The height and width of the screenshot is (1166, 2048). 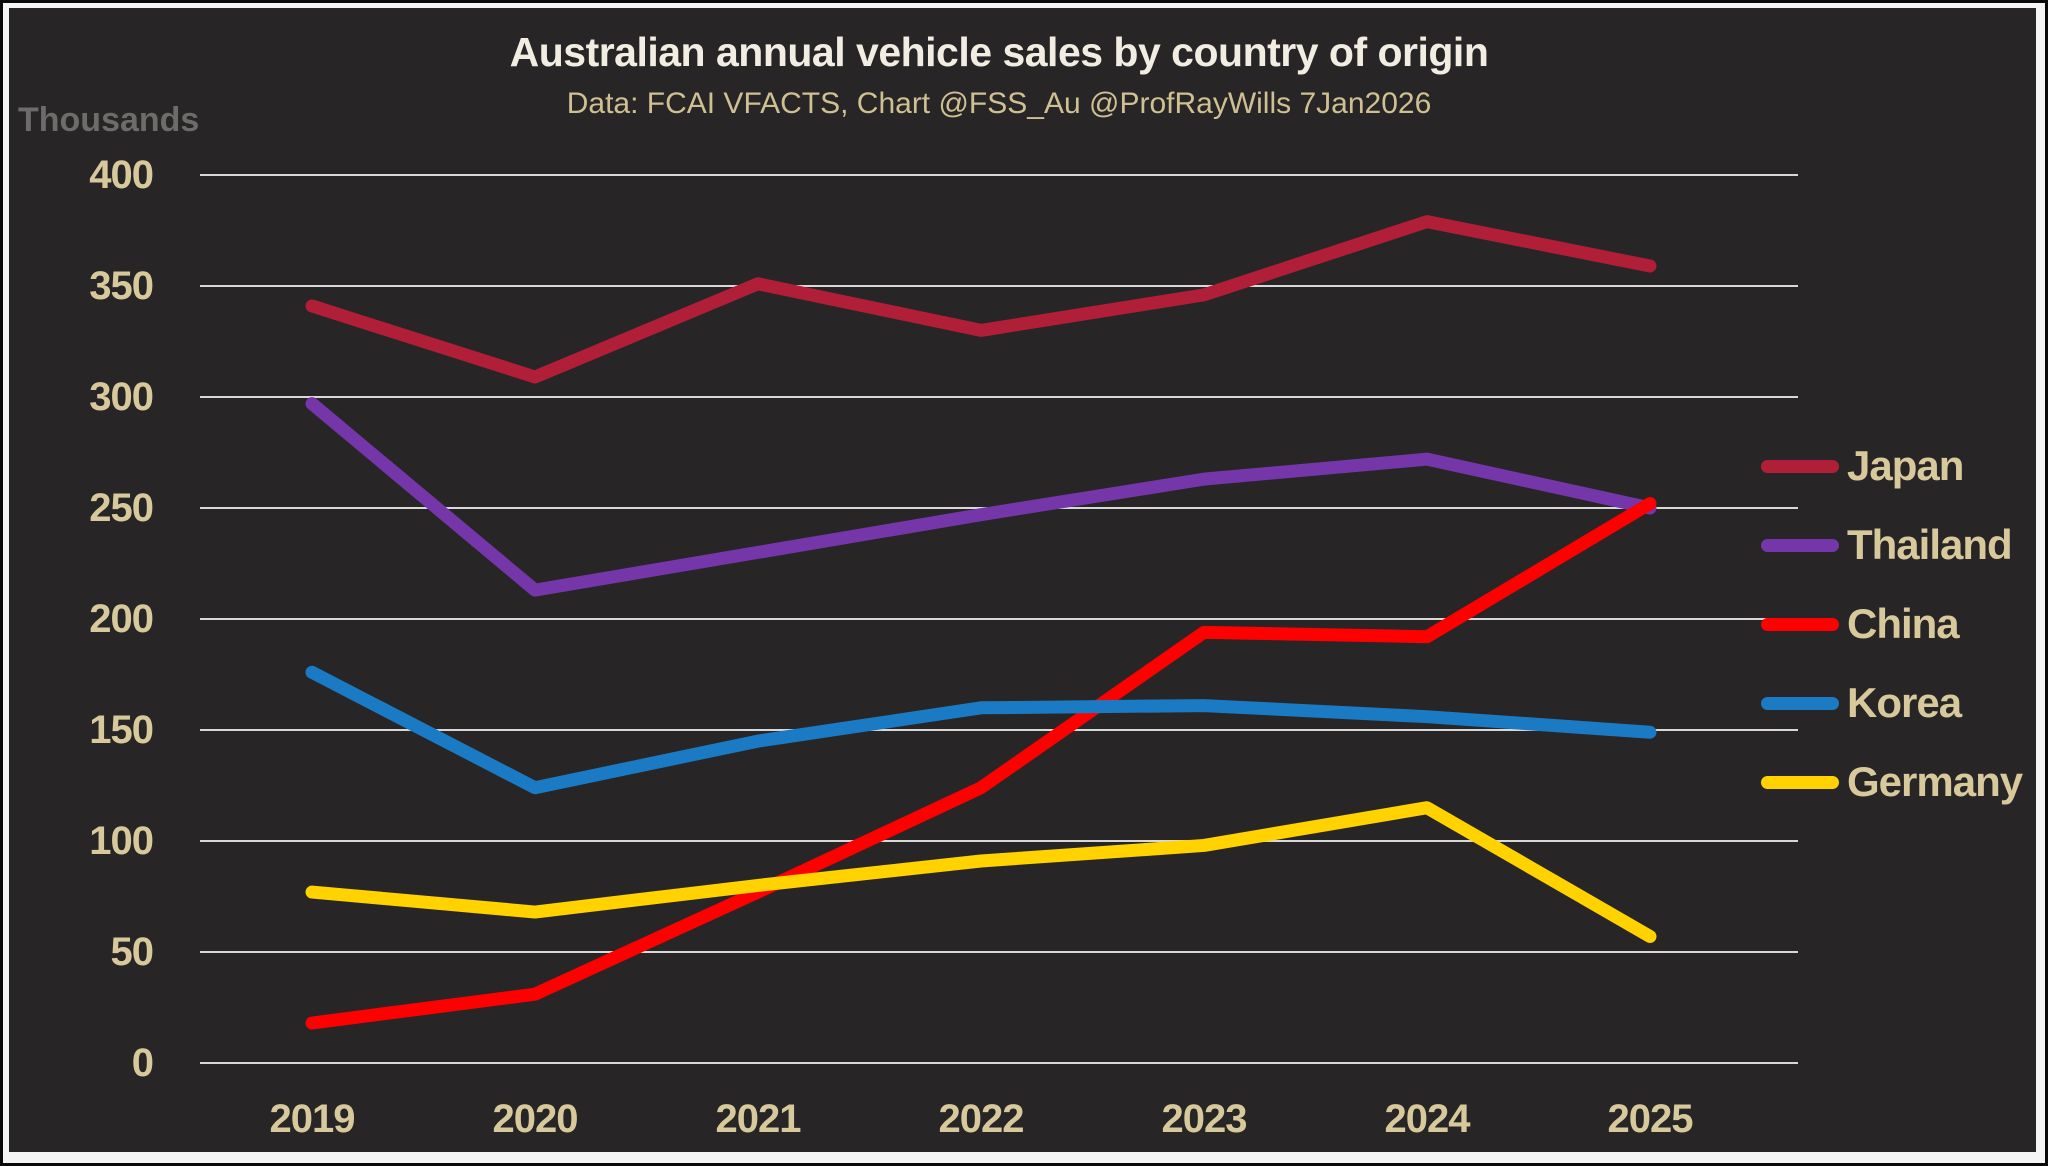 What do you see at coordinates (1800, 782) in the screenshot?
I see `legend-swatch-germany` at bounding box center [1800, 782].